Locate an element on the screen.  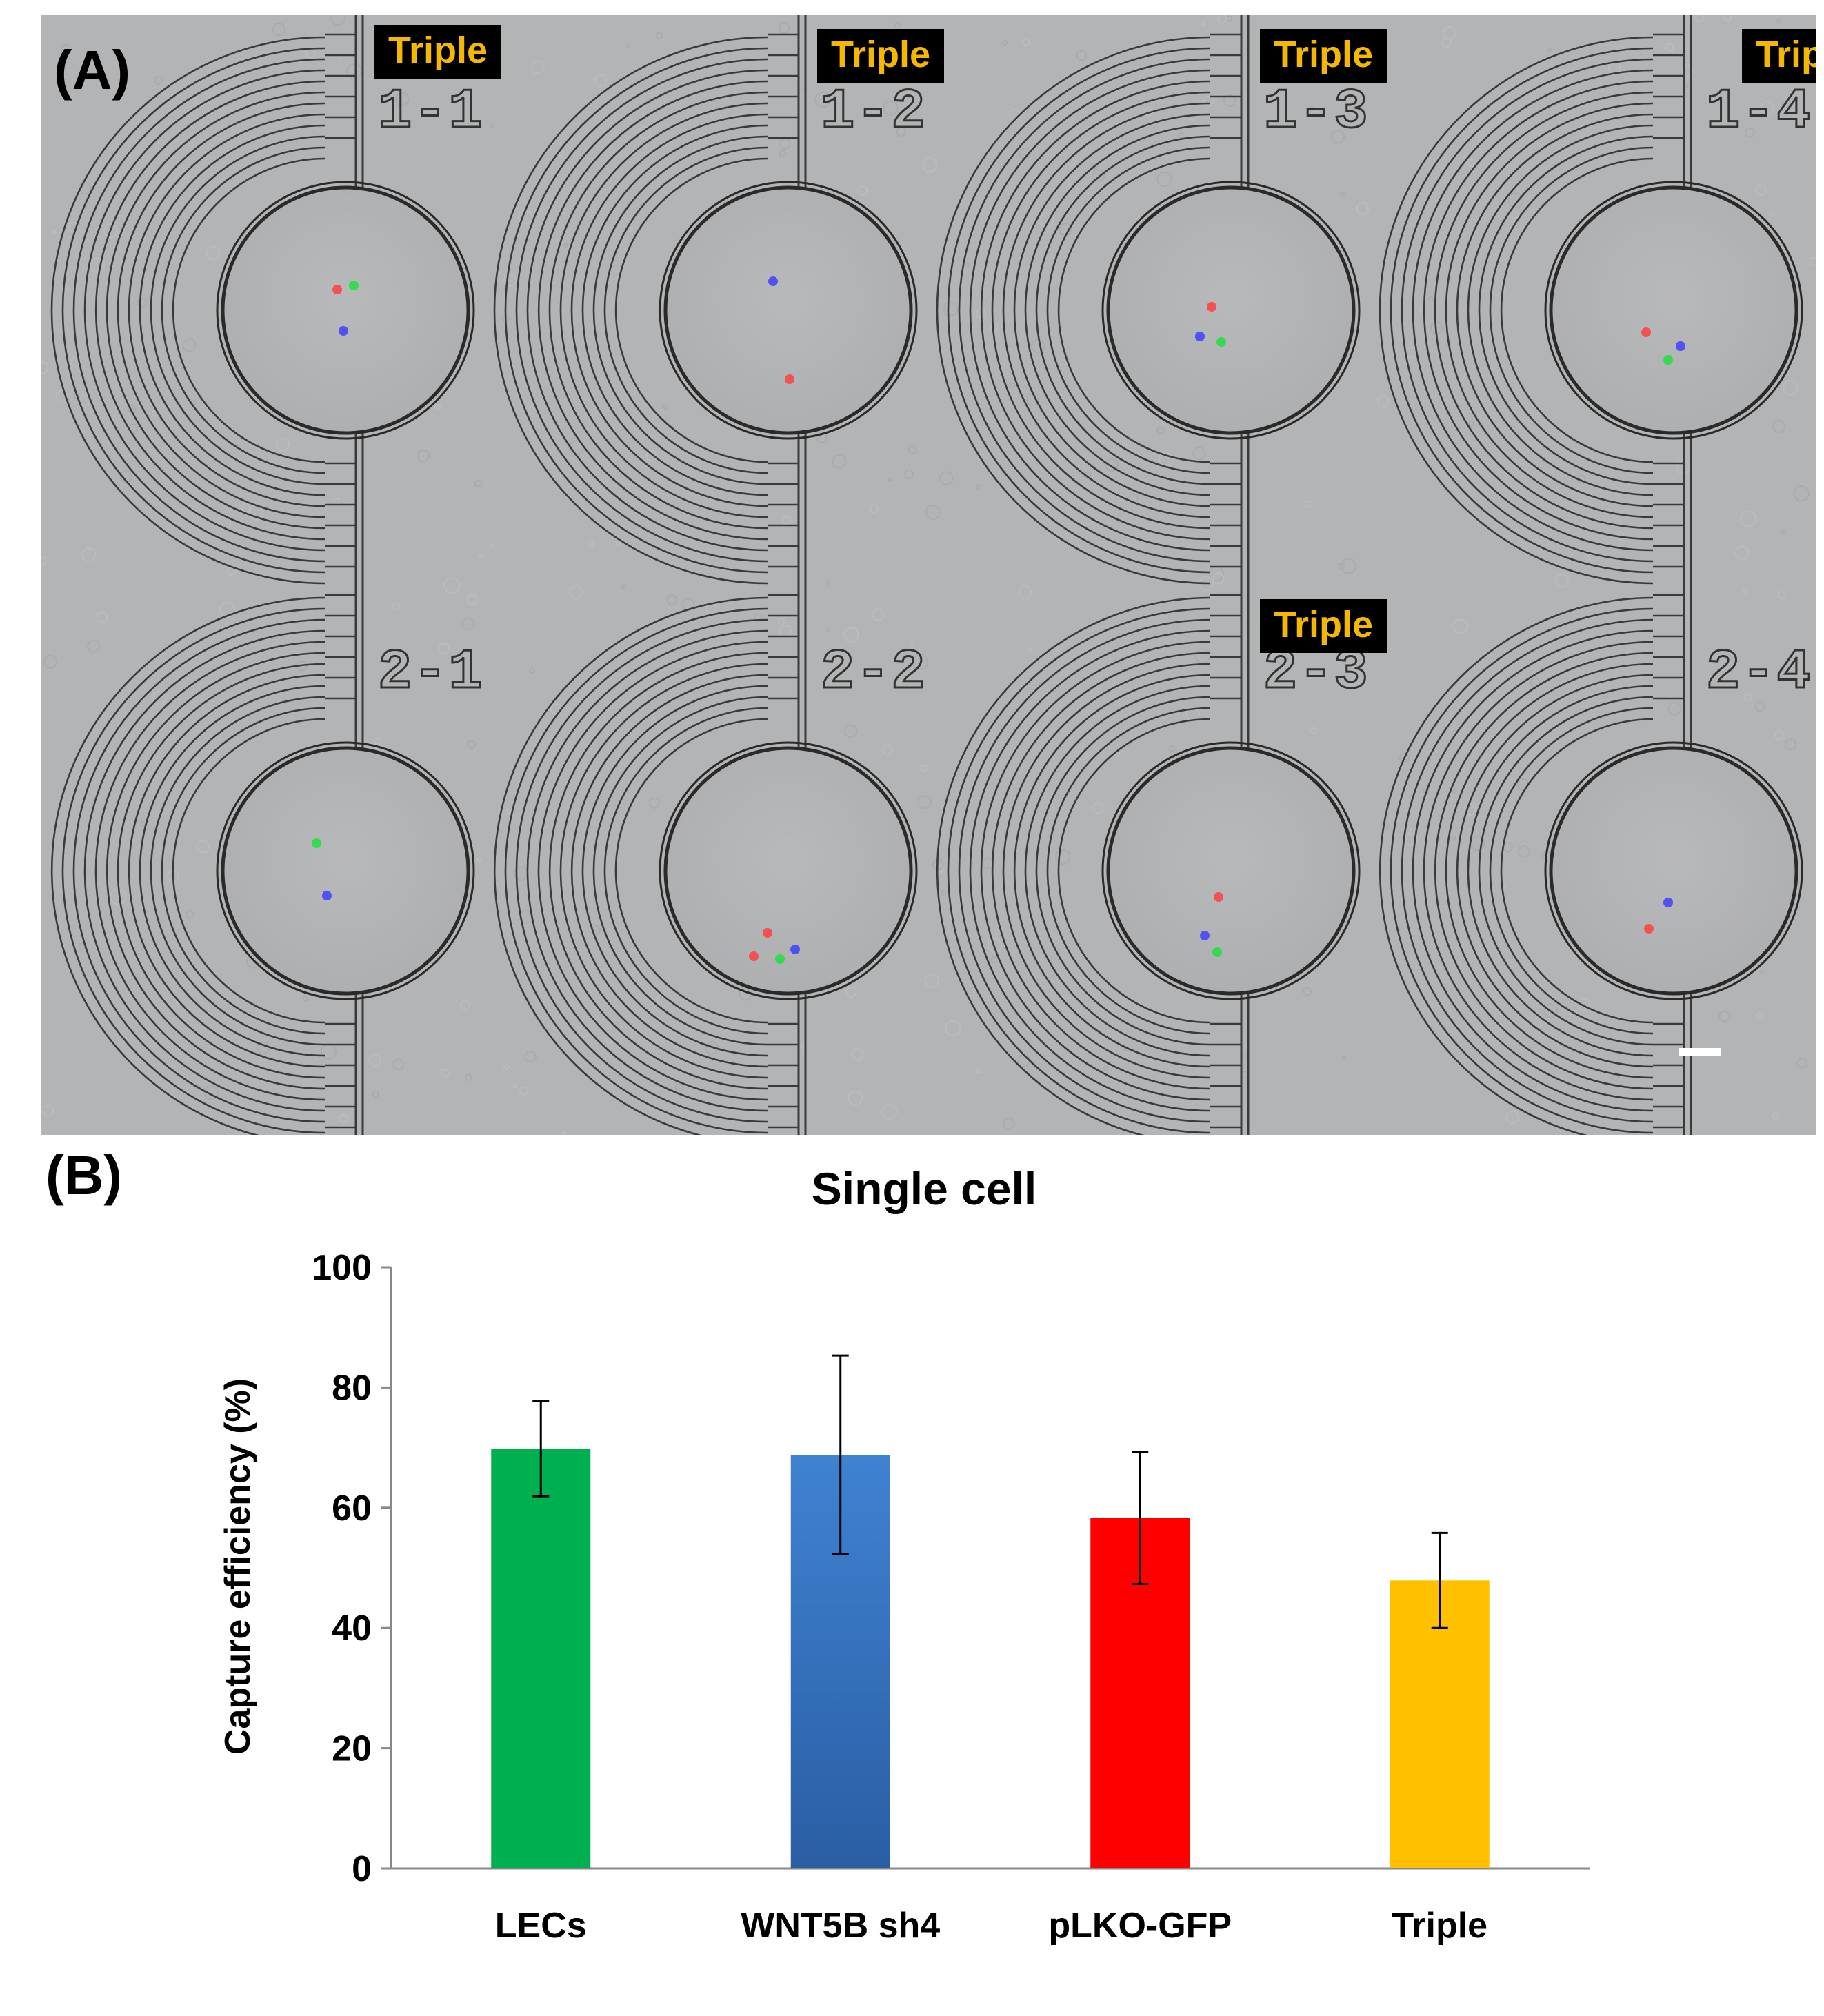
triple-tag-1-2: Triple is located at coordinates (881, 56).